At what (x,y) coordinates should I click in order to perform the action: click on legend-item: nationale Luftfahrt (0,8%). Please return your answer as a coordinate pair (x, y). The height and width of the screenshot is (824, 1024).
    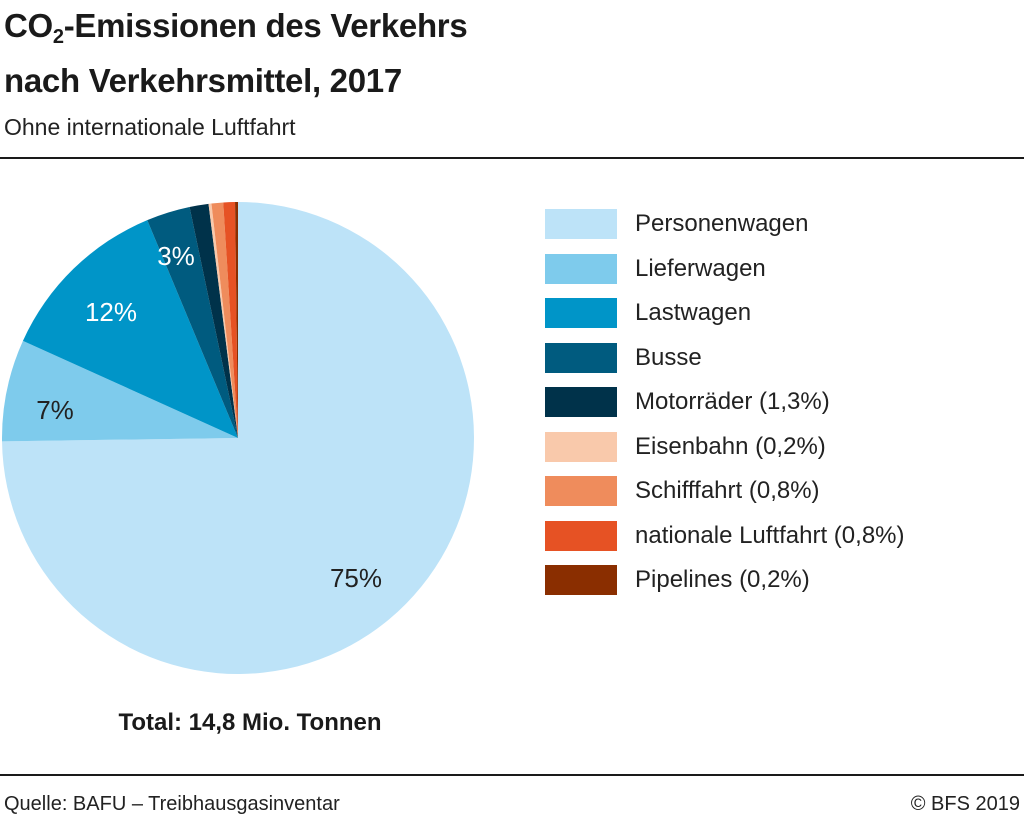
    Looking at the image, I should click on (780, 536).